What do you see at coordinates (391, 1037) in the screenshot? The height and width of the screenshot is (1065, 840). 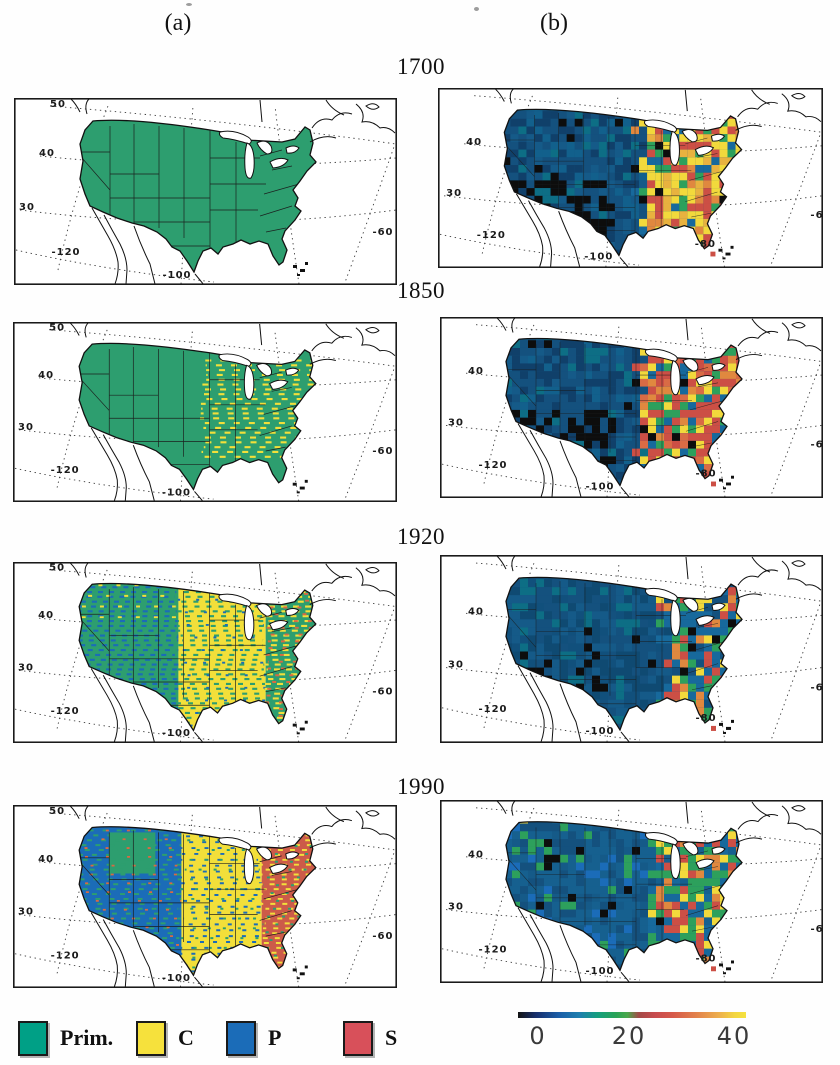 I see `legend-label: S` at bounding box center [391, 1037].